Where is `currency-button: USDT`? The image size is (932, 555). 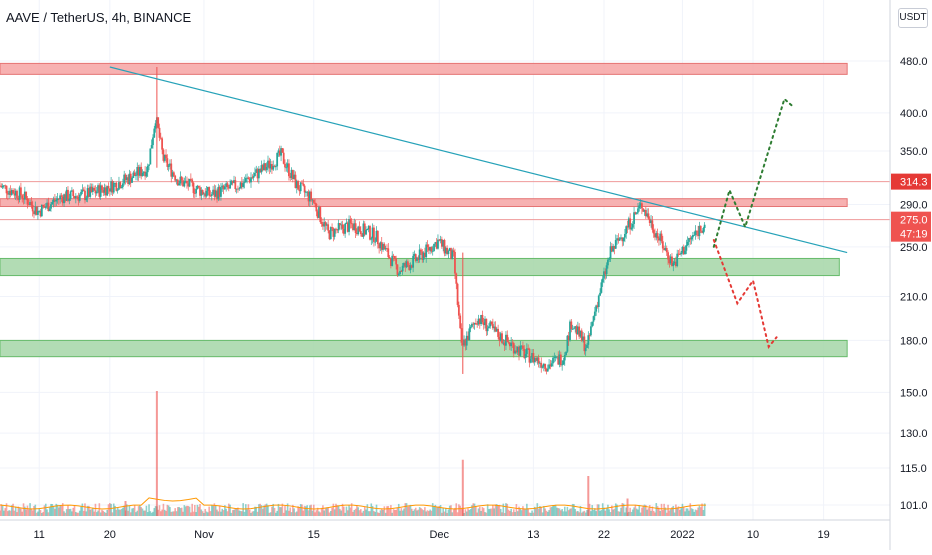 currency-button: USDT is located at coordinates (913, 18).